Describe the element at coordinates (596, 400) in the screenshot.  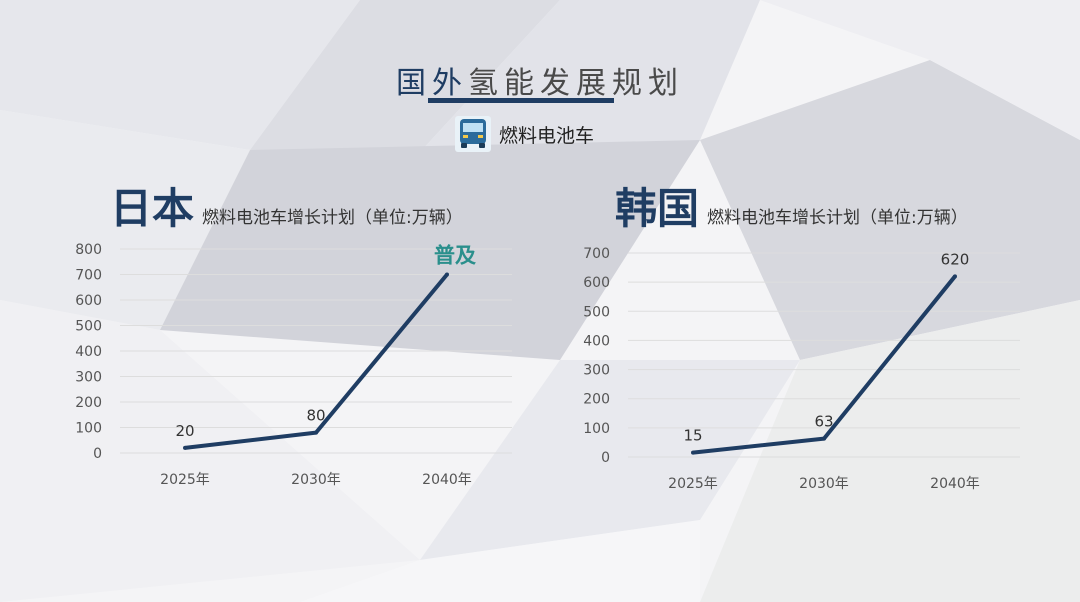
I see `korea-y-tick-label: 200` at that location.